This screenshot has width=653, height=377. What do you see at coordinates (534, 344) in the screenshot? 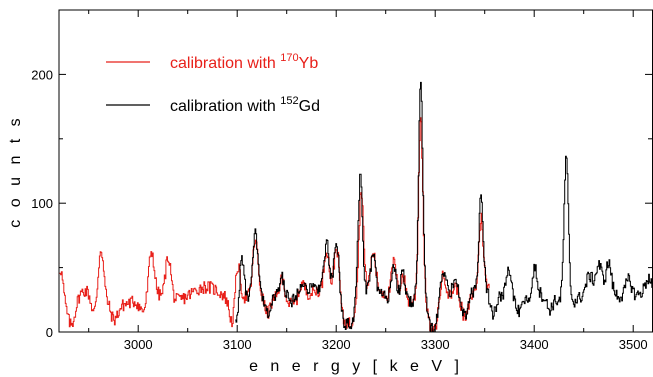
I see `x-tick-label: 3400` at bounding box center [534, 344].